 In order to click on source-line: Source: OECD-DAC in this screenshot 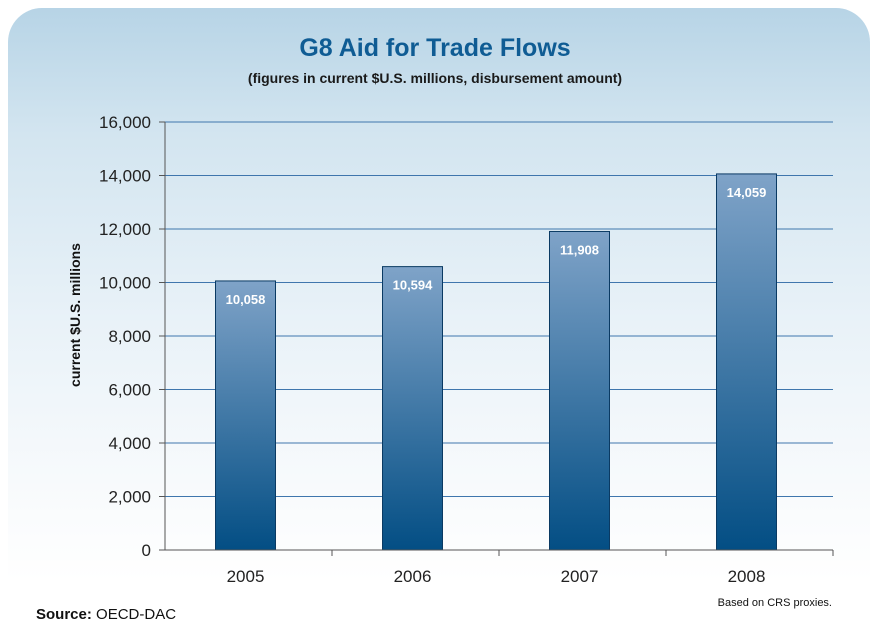, I will do `click(106, 614)`.